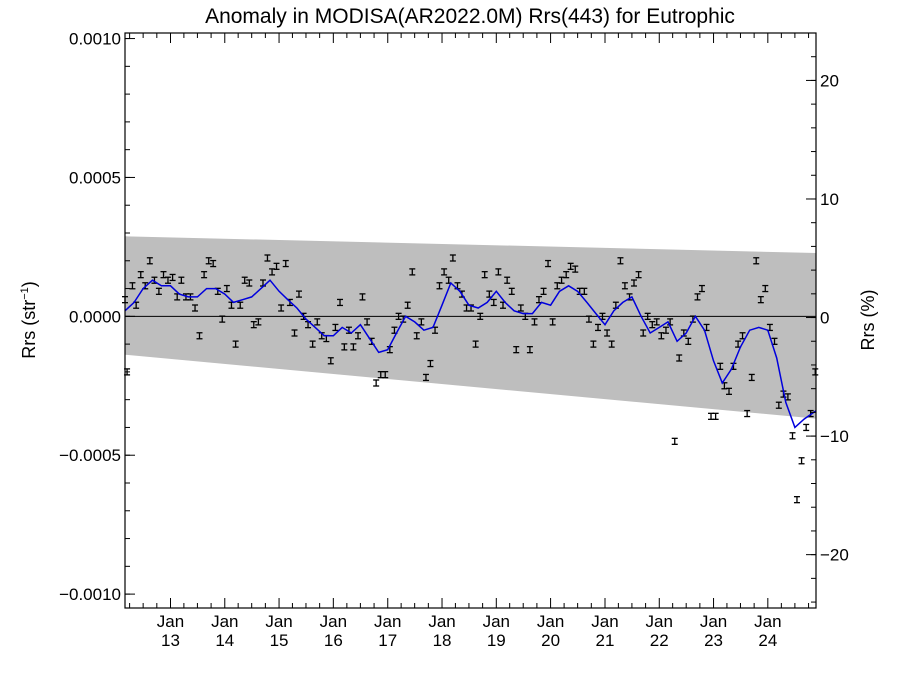  Describe the element at coordinates (90, 594) in the screenshot. I see `left-tick-label: −0.0010` at that location.